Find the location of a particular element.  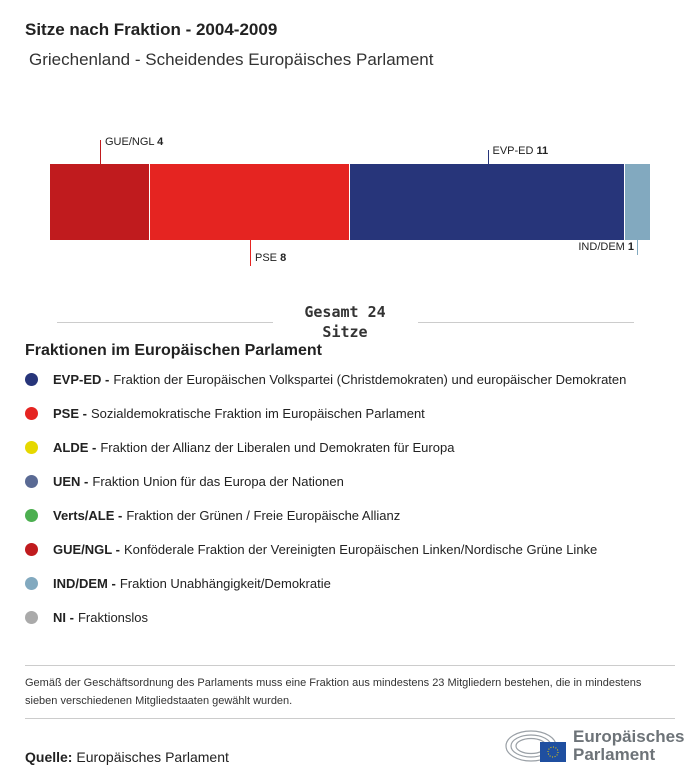

data-label: PSE 8 is located at coordinates (270, 258).